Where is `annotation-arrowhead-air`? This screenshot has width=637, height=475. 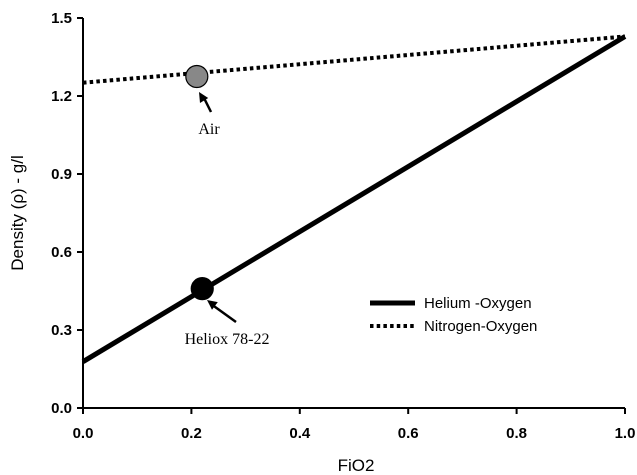 annotation-arrowhead-air is located at coordinates (204, 97).